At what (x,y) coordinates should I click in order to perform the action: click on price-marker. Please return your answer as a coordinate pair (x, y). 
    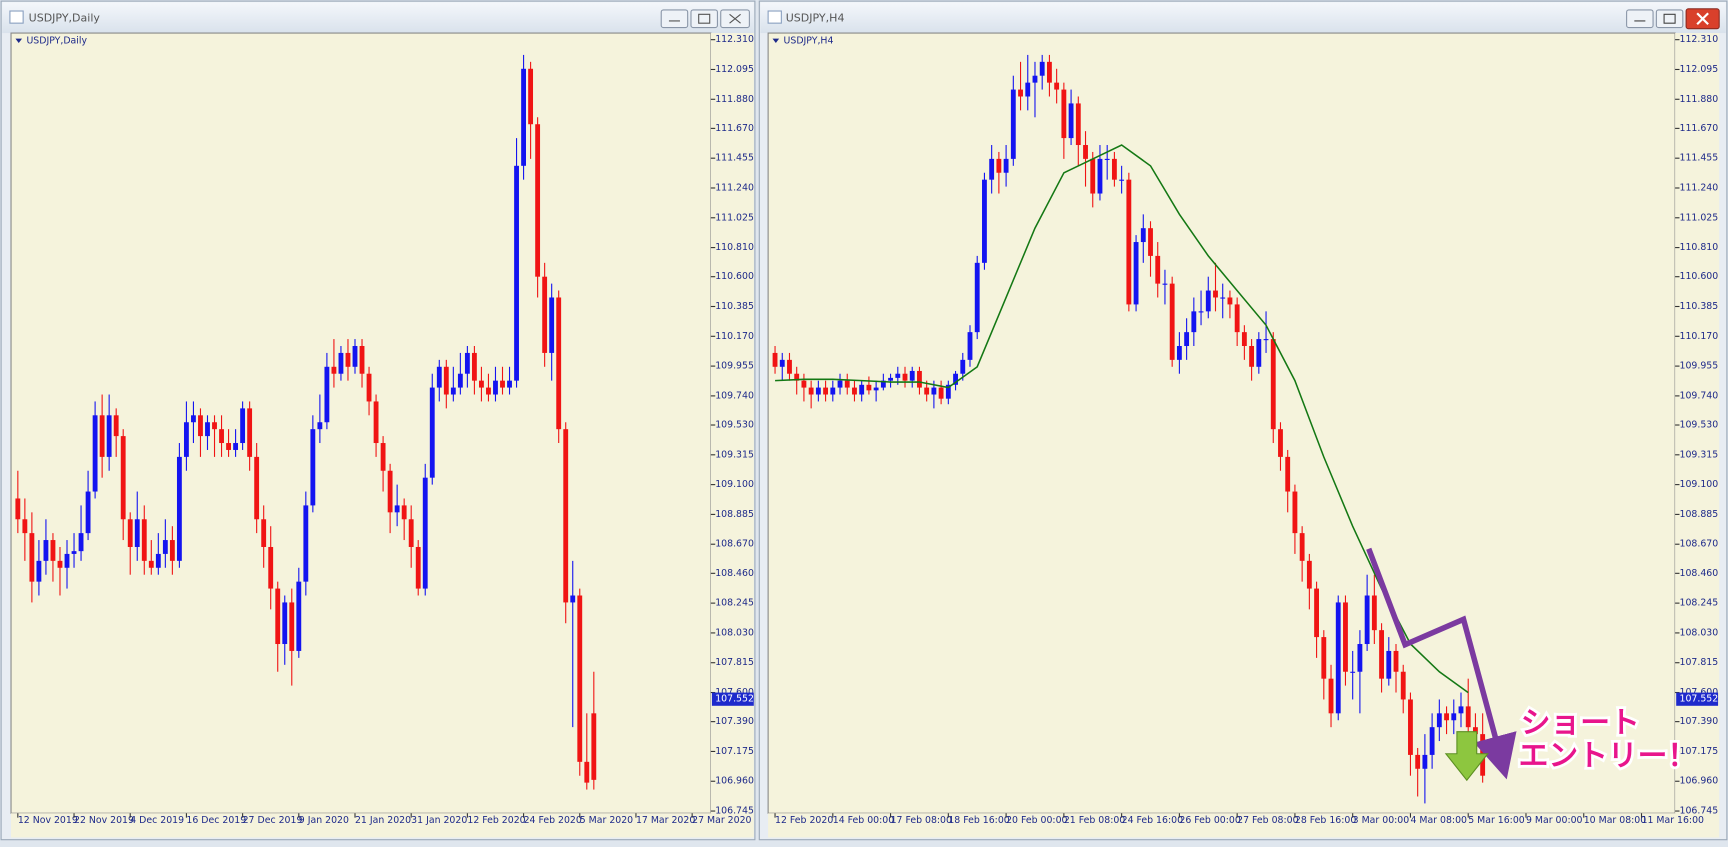
    Looking at the image, I should click on (732, 699).